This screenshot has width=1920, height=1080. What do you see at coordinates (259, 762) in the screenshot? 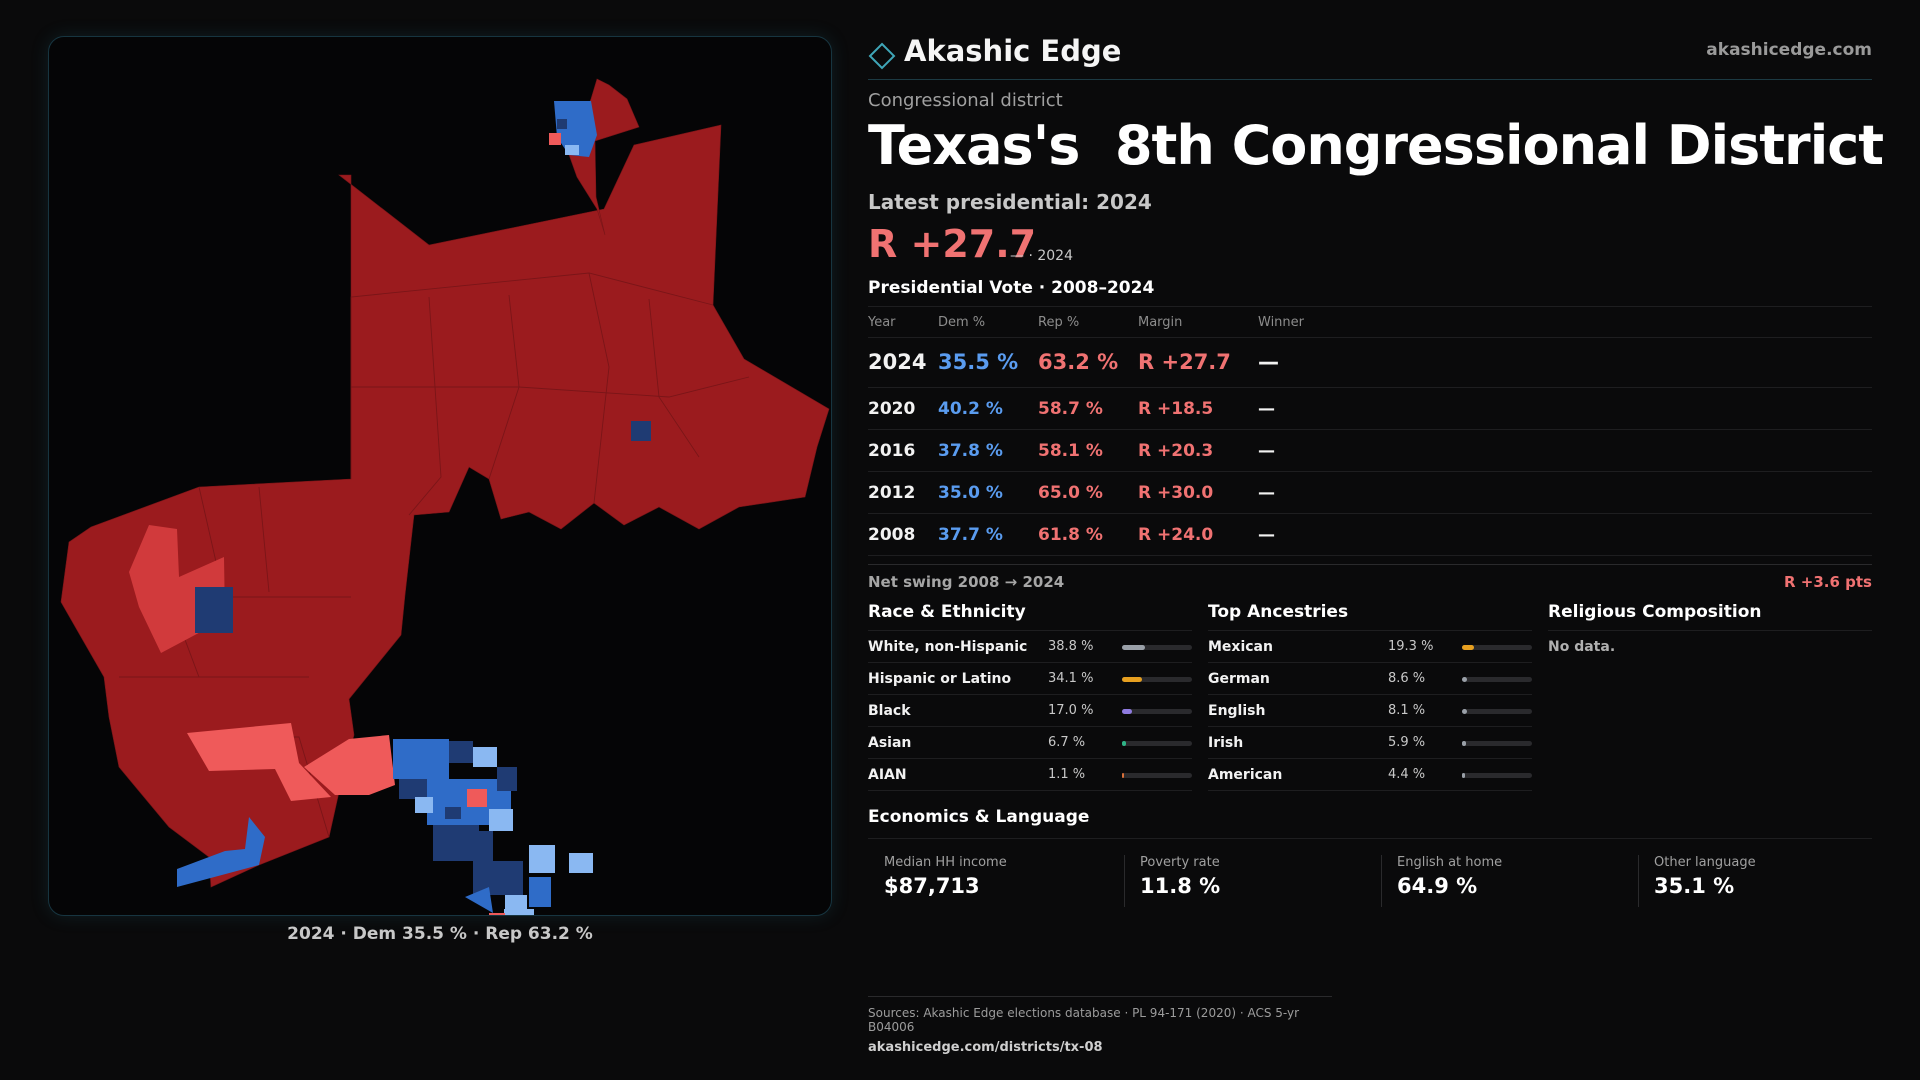
I see `map-region-south-light` at bounding box center [259, 762].